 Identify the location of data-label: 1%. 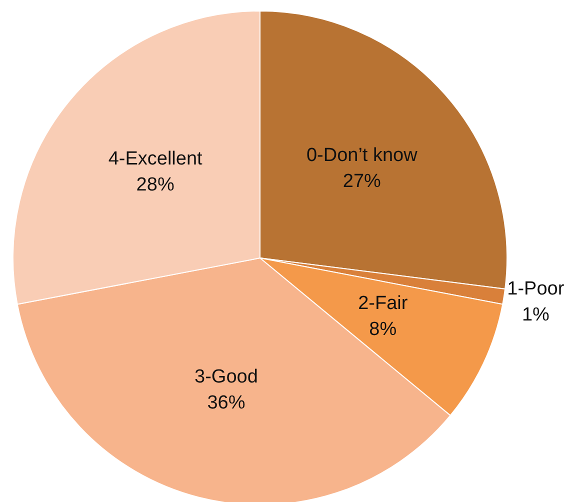
(536, 315).